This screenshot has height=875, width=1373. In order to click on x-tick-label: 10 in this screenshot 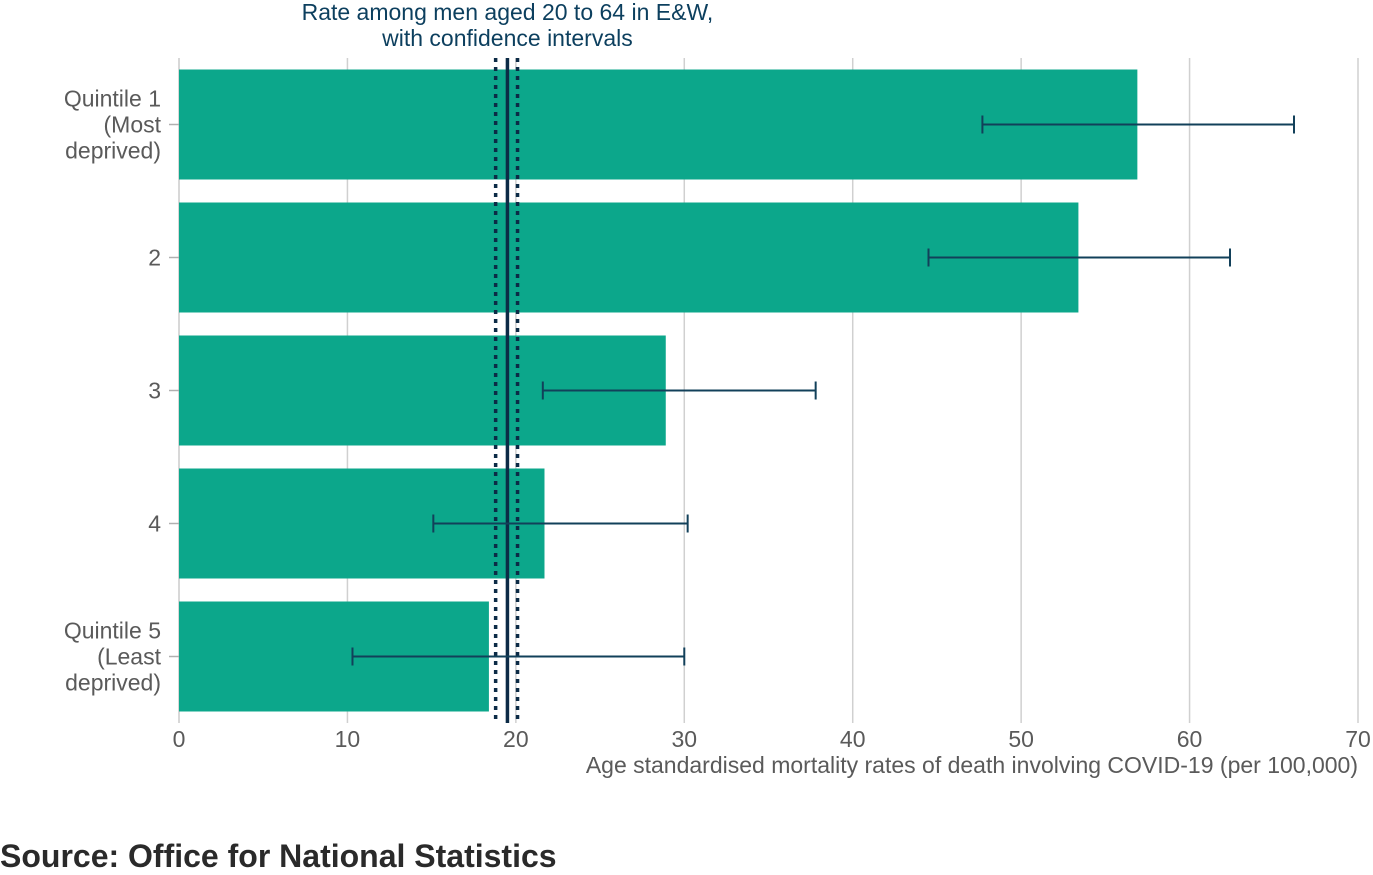, I will do `click(348, 739)`.